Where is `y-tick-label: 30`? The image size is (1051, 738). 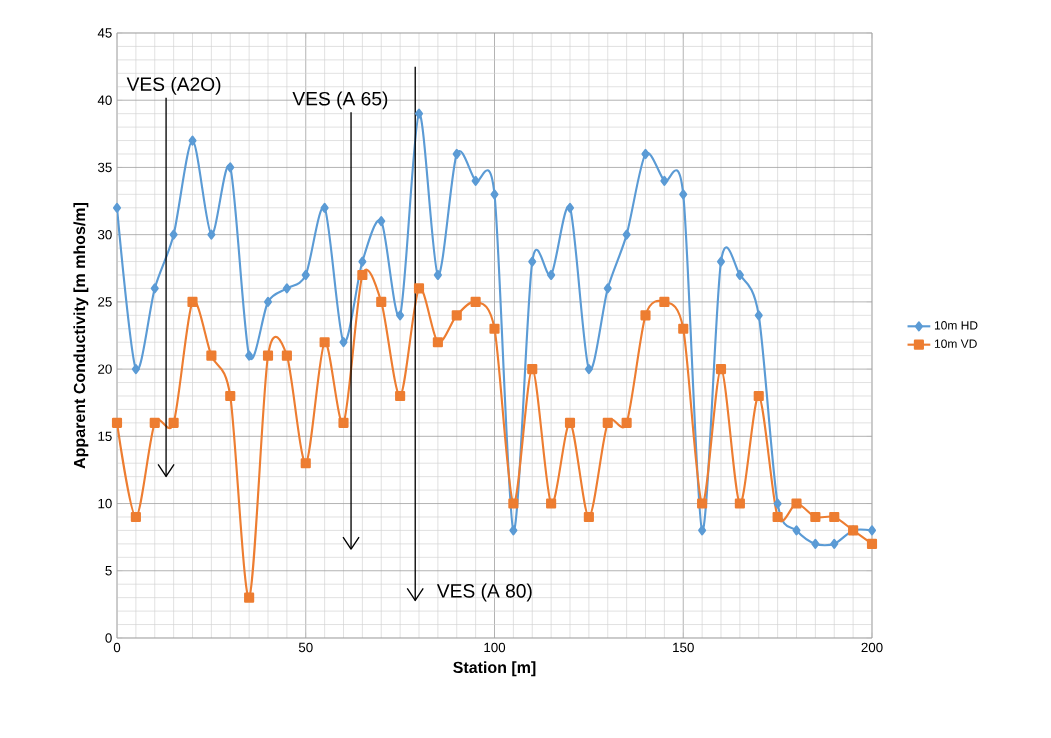
y-tick-label: 30 is located at coordinates (104, 234).